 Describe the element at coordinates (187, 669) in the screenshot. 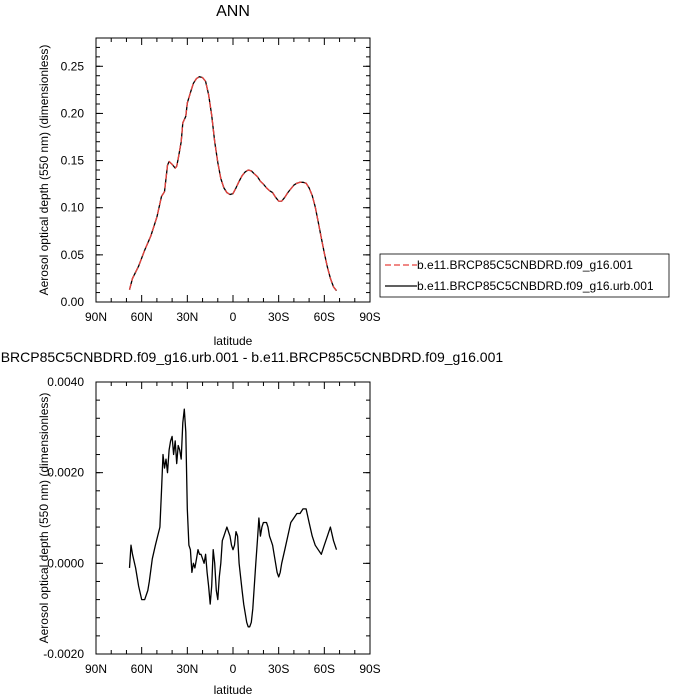

I see `bottom-x-tick-label: 30N` at that location.